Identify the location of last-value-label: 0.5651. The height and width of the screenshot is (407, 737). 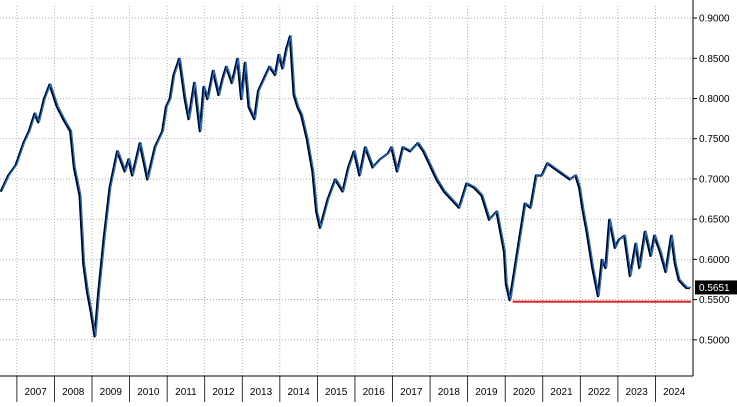
(714, 288).